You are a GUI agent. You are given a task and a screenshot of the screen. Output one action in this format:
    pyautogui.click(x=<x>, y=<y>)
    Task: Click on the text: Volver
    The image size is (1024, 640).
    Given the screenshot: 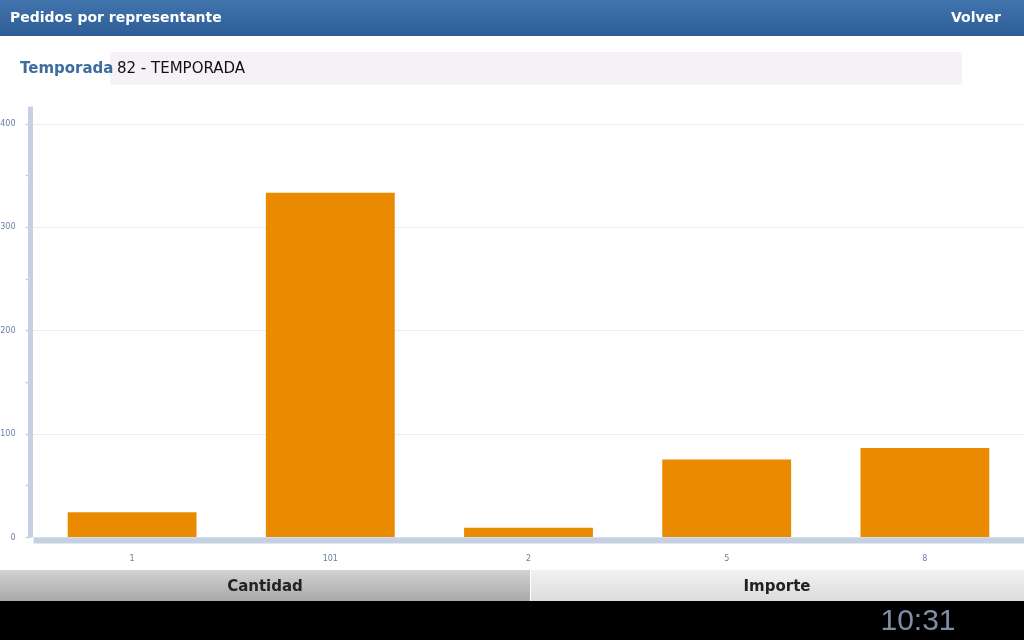 What is the action you would take?
    pyautogui.click(x=976, y=17)
    